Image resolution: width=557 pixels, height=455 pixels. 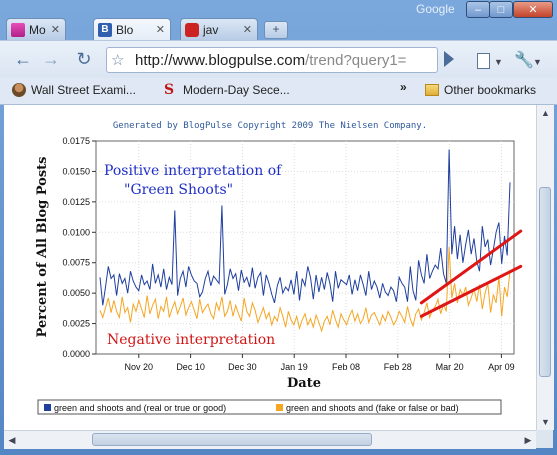 I want to click on tab-label: Blo, so click(x=125, y=29).